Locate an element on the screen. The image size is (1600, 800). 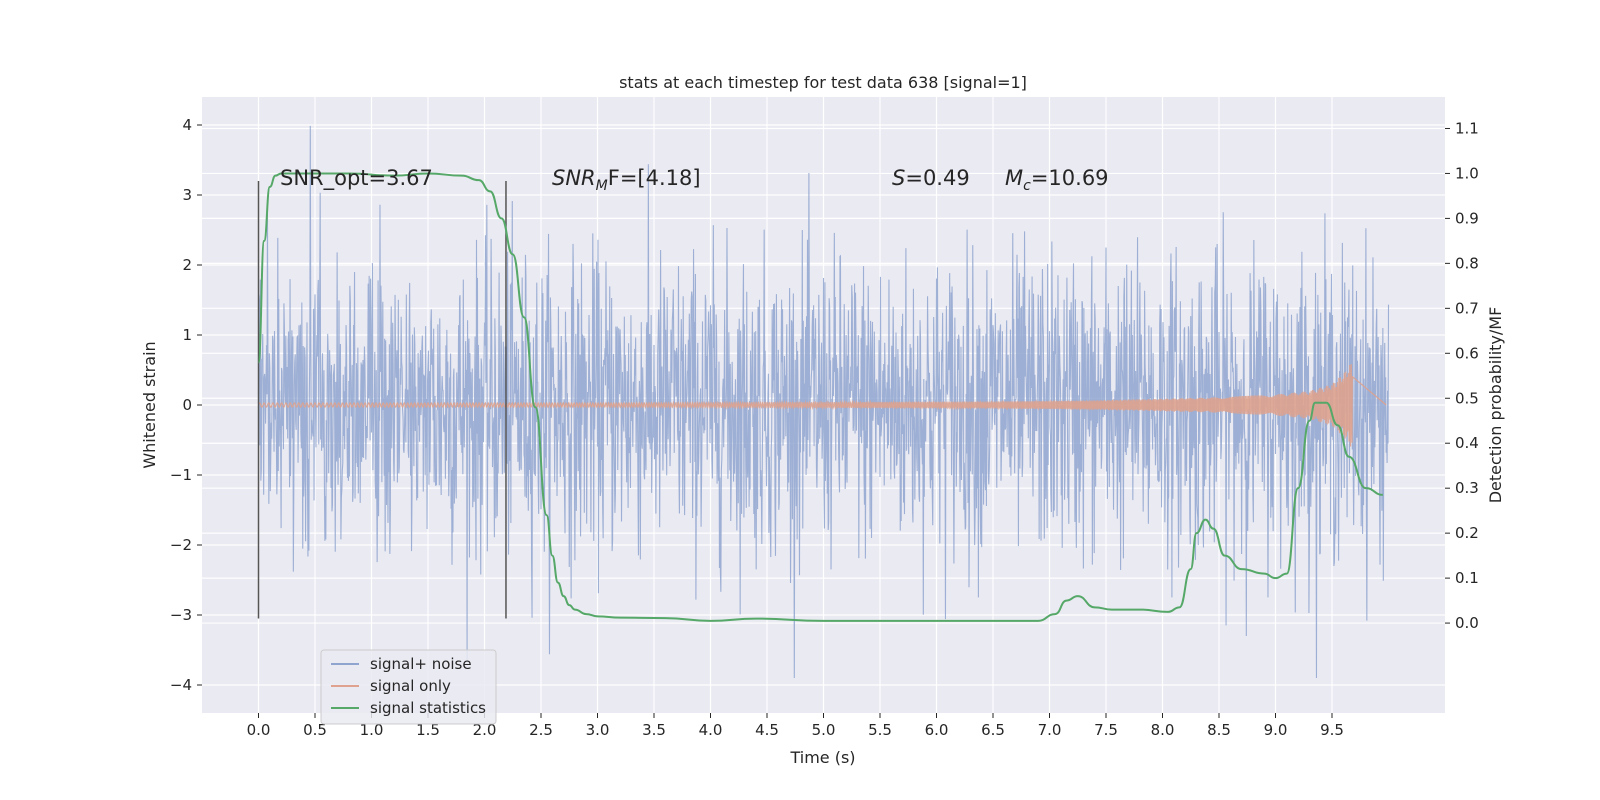
y-right-axis-label: Detection probability/MF is located at coordinates (1495, 405).